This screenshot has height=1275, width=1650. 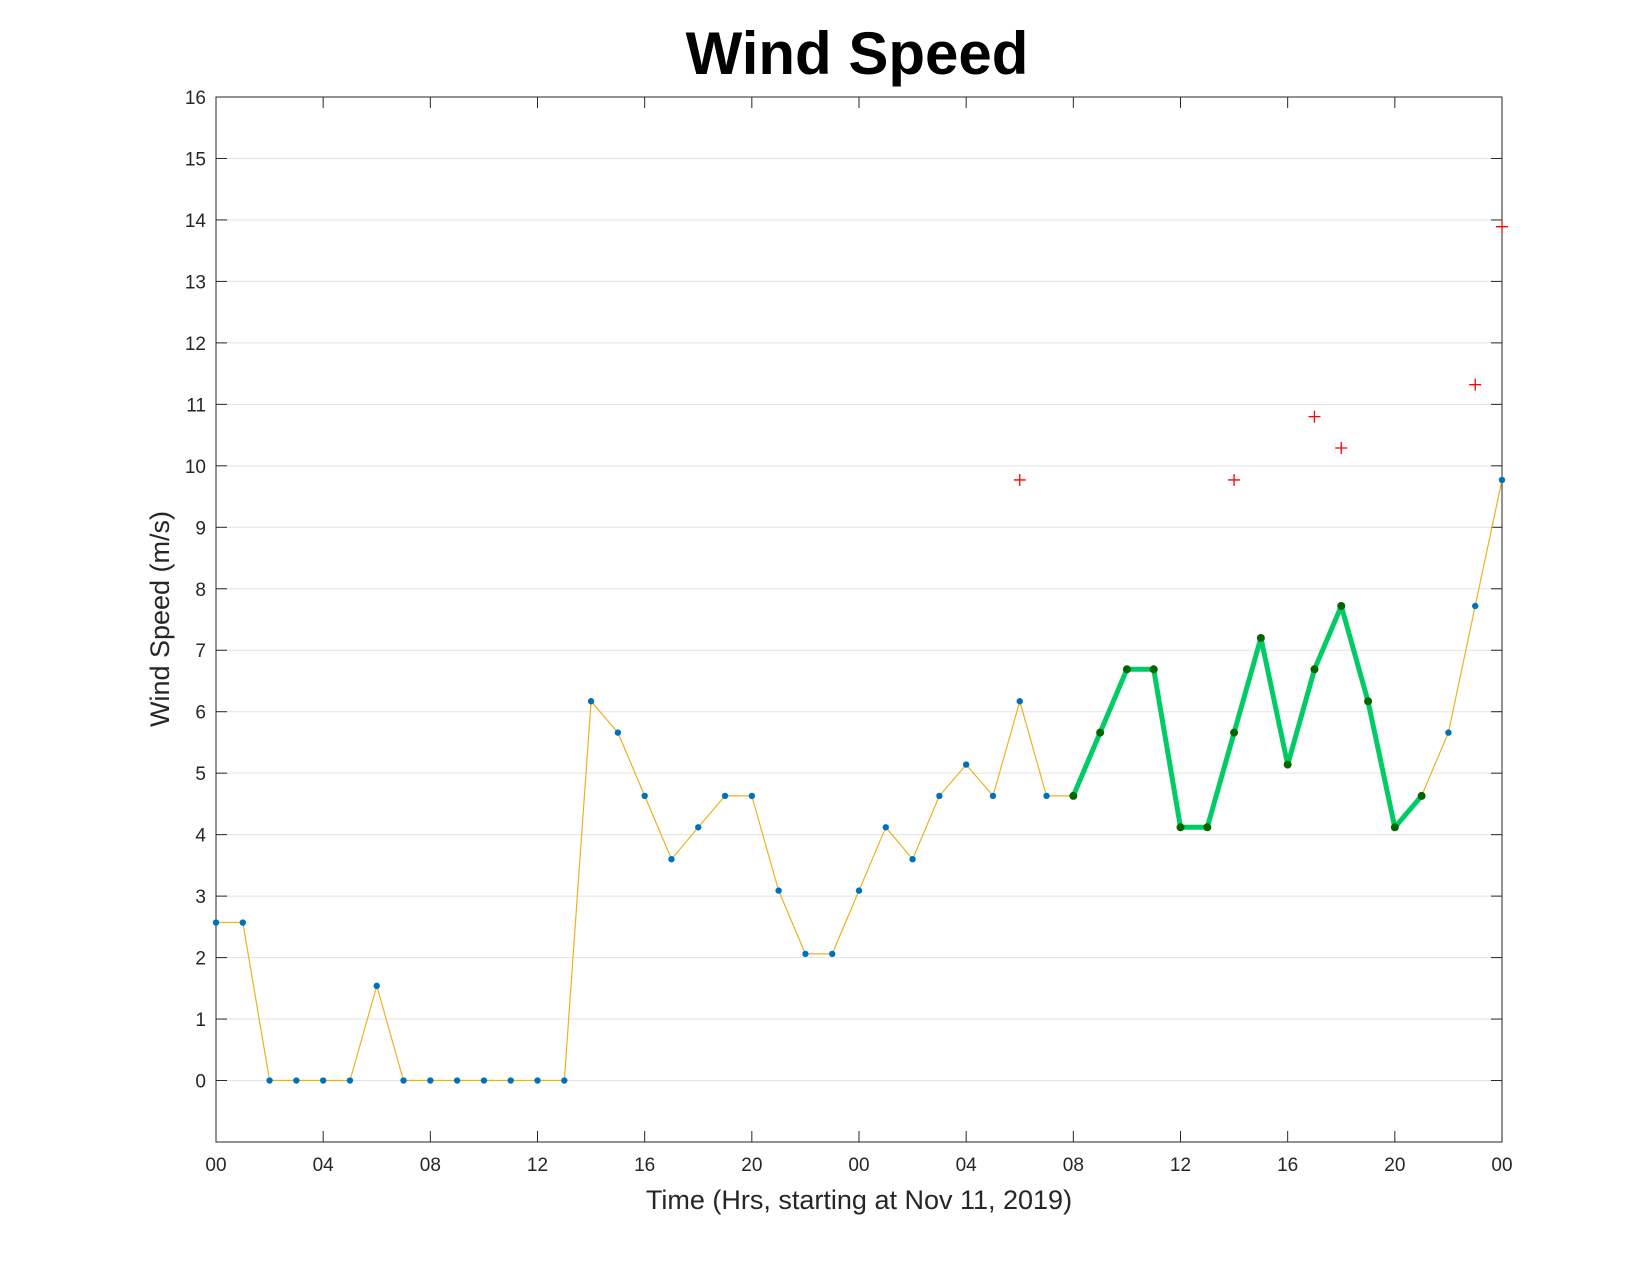 What do you see at coordinates (859, 1200) in the screenshot?
I see `x-axis-label: Time (Hrs, starting at Nov 11, 2019)` at bounding box center [859, 1200].